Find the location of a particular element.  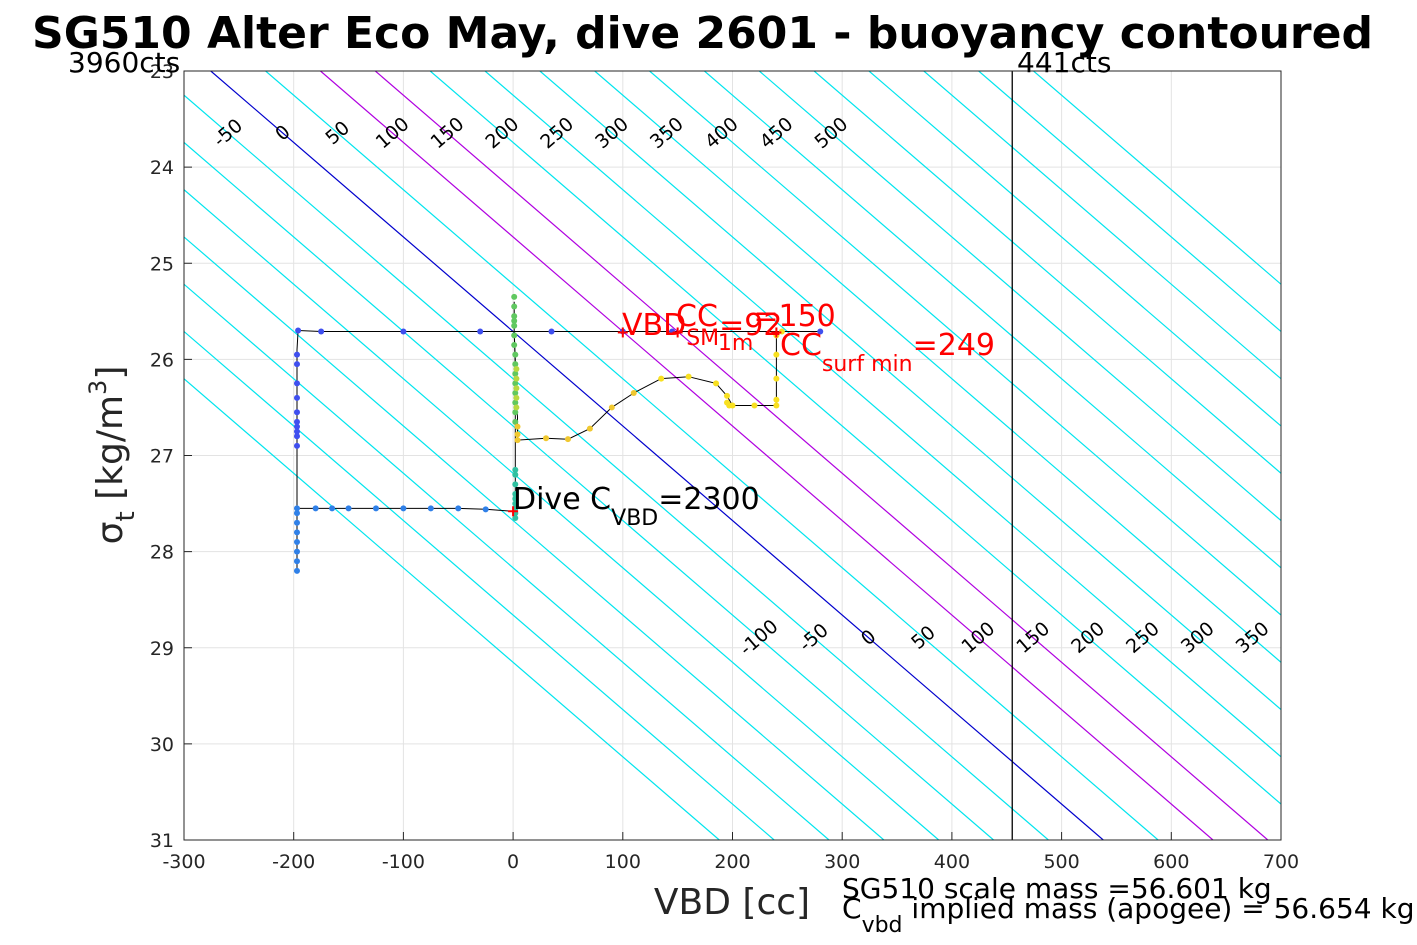

y-axis-label-main: σ is located at coordinates (110, 533).